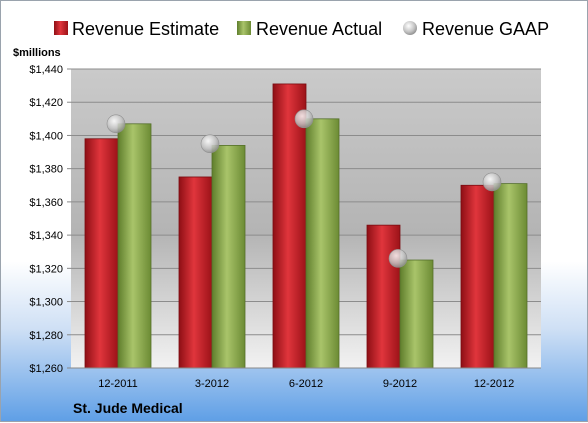  What do you see at coordinates (46, 269) in the screenshot?
I see `y-tick-label: $1,320` at bounding box center [46, 269].